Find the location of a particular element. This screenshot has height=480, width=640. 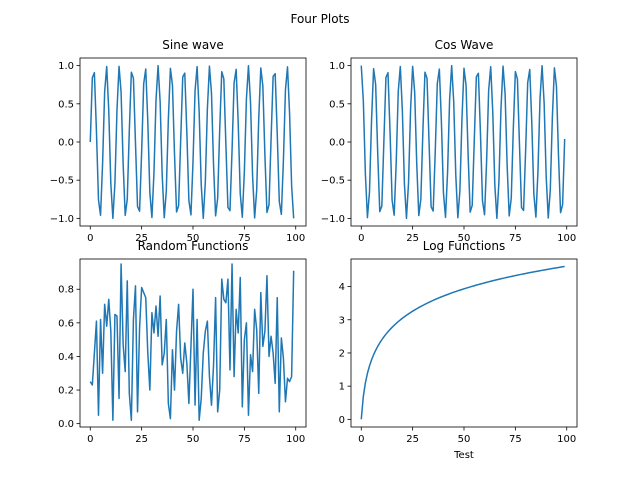

log-functions-xtick-label: 75 is located at coordinates (515, 439).